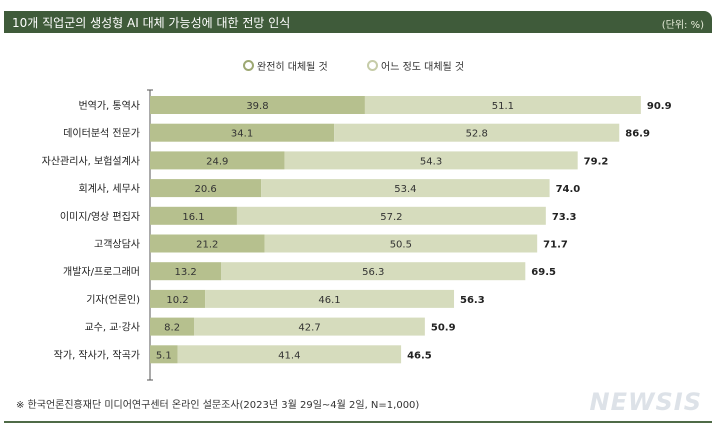 Image resolution: width=720 pixels, height=430 pixels. I want to click on legend-label: 완전히 대체될 것, so click(292, 67).